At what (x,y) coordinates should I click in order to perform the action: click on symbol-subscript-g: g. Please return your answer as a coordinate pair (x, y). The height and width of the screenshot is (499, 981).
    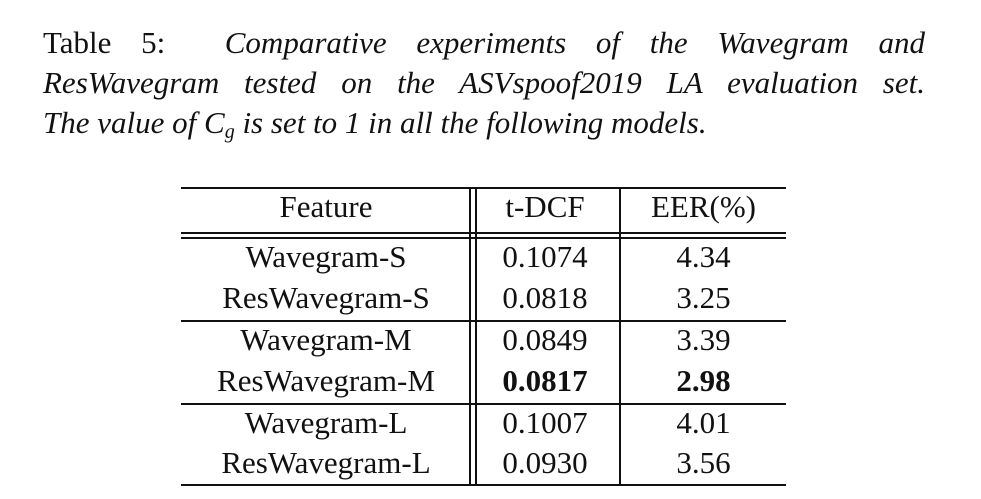
    Looking at the image, I should click on (229, 132).